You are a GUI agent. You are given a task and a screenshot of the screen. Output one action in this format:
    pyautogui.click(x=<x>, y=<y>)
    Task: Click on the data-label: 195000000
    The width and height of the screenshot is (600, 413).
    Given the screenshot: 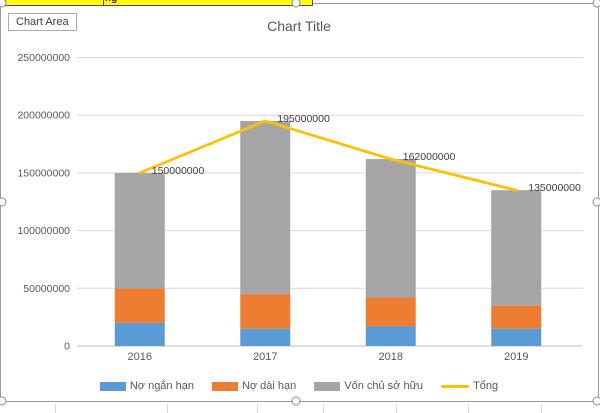 What is the action you would take?
    pyautogui.click(x=303, y=119)
    